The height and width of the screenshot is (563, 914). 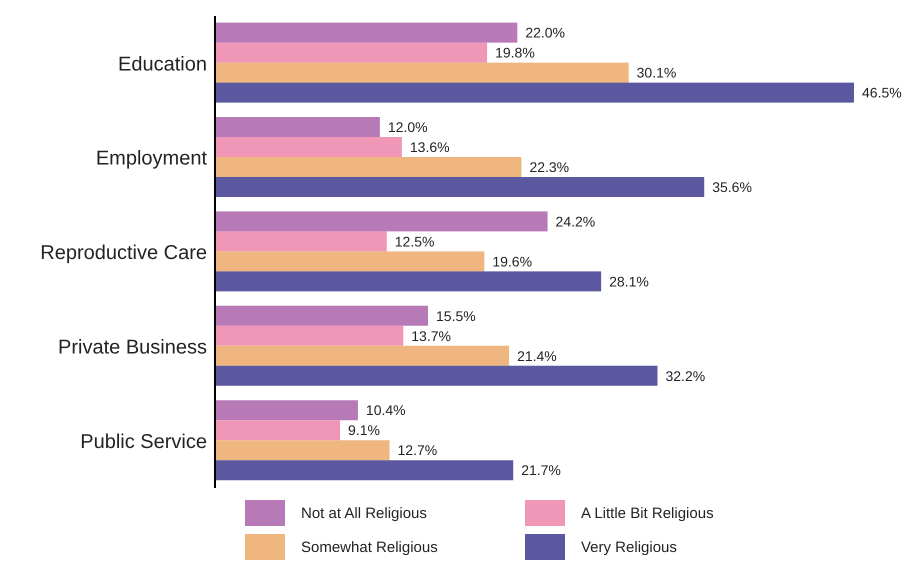 What do you see at coordinates (364, 513) in the screenshot?
I see `legend-label: Not at All Religious` at bounding box center [364, 513].